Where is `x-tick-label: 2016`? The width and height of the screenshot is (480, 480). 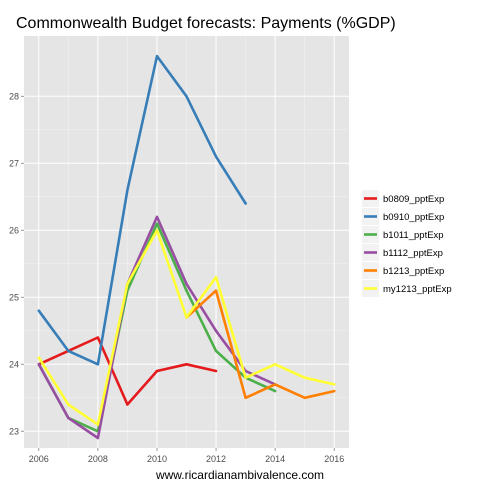
x-tick-label: 2016 is located at coordinates (334, 459).